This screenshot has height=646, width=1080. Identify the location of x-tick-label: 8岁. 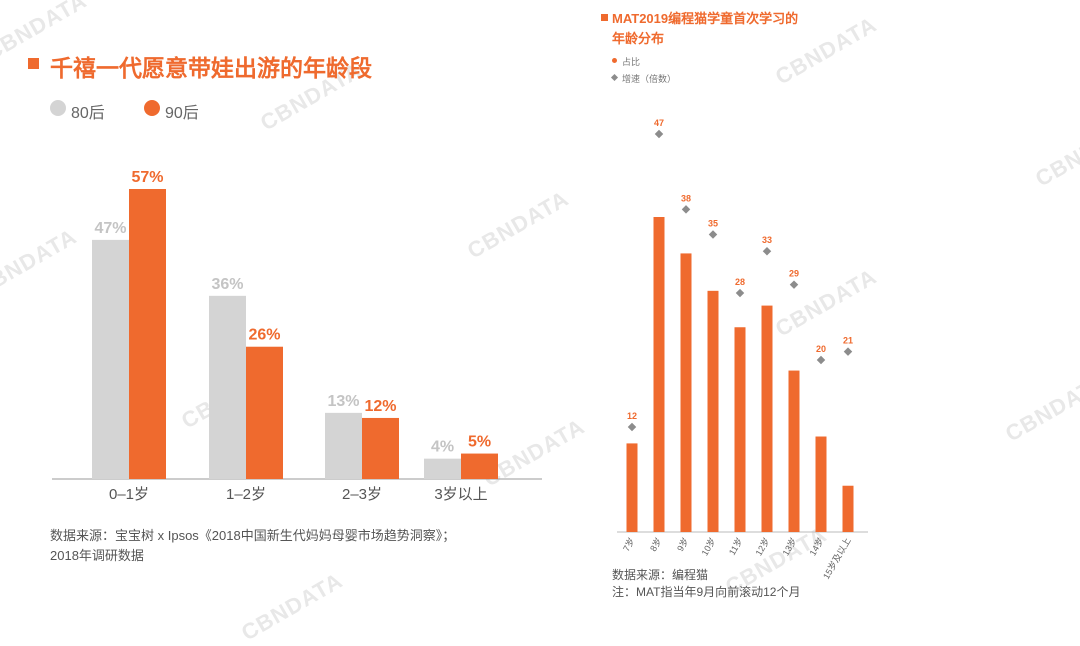
(655, 545).